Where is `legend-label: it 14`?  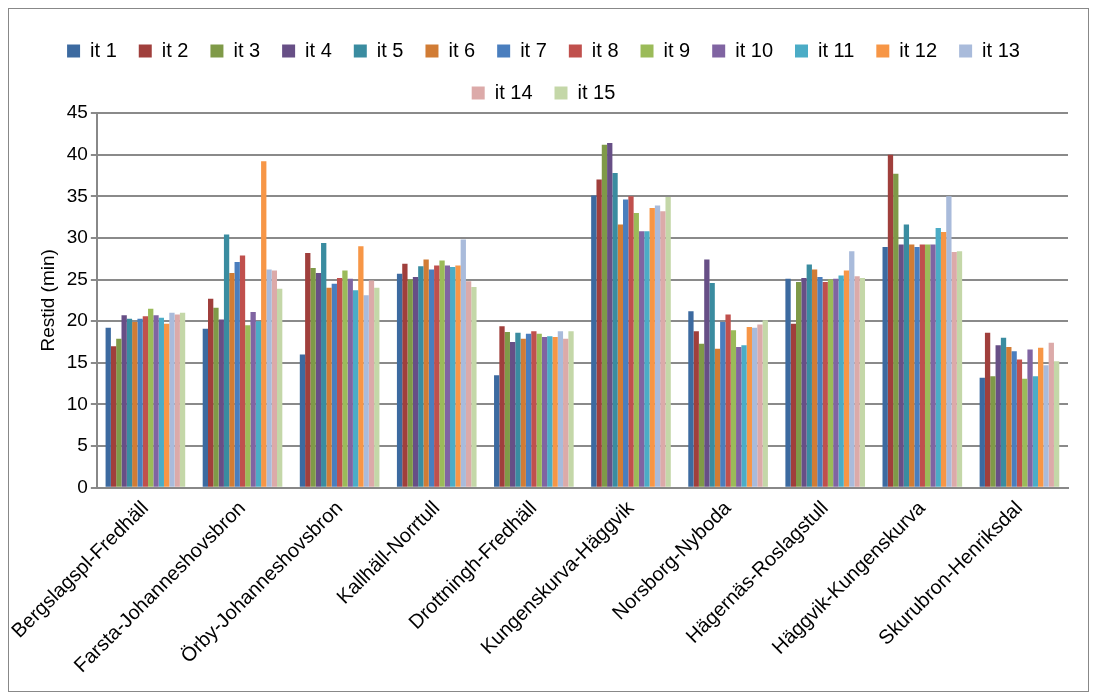
legend-label: it 14 is located at coordinates (513, 91).